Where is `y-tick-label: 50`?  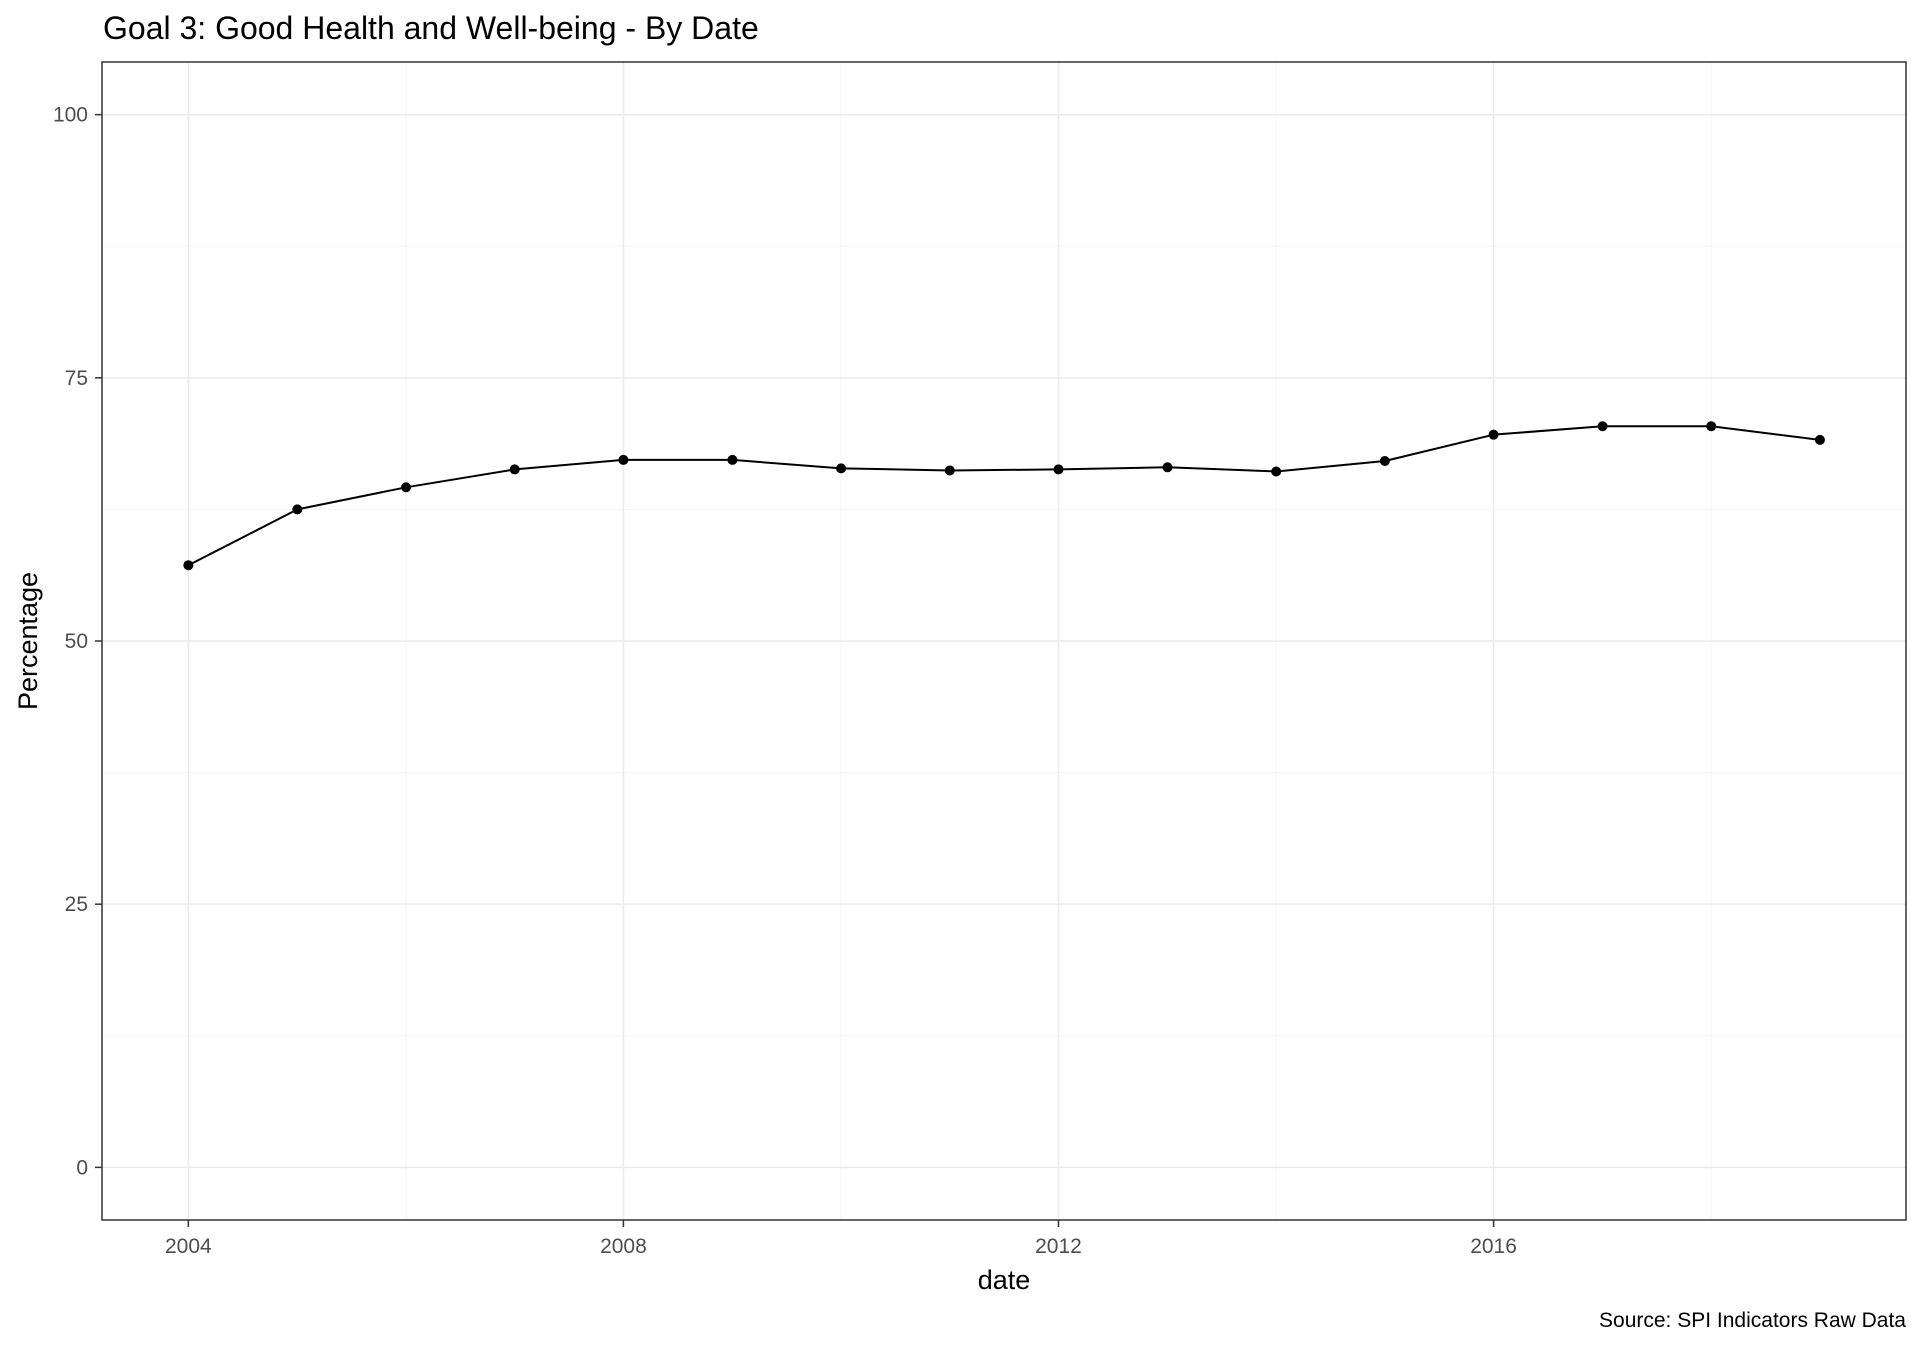
y-tick-label: 50 is located at coordinates (76, 641).